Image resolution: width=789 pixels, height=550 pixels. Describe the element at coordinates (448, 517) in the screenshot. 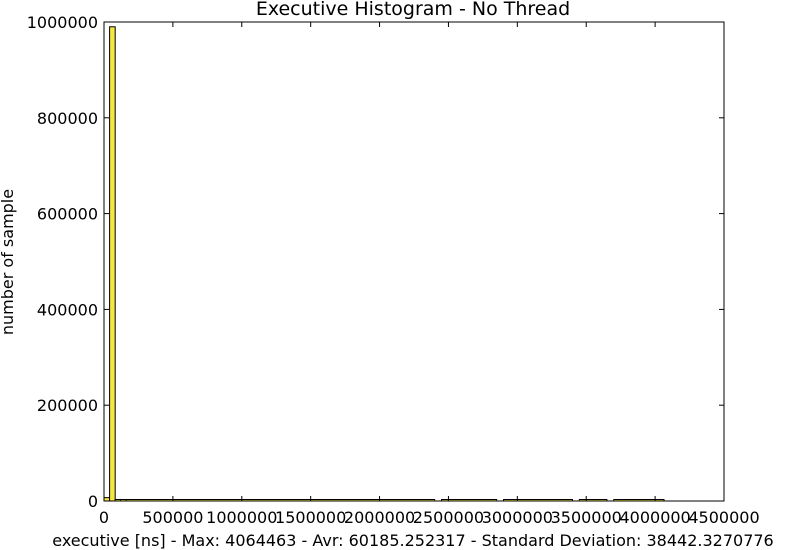

I see `x-tick-label: 2500000` at that location.